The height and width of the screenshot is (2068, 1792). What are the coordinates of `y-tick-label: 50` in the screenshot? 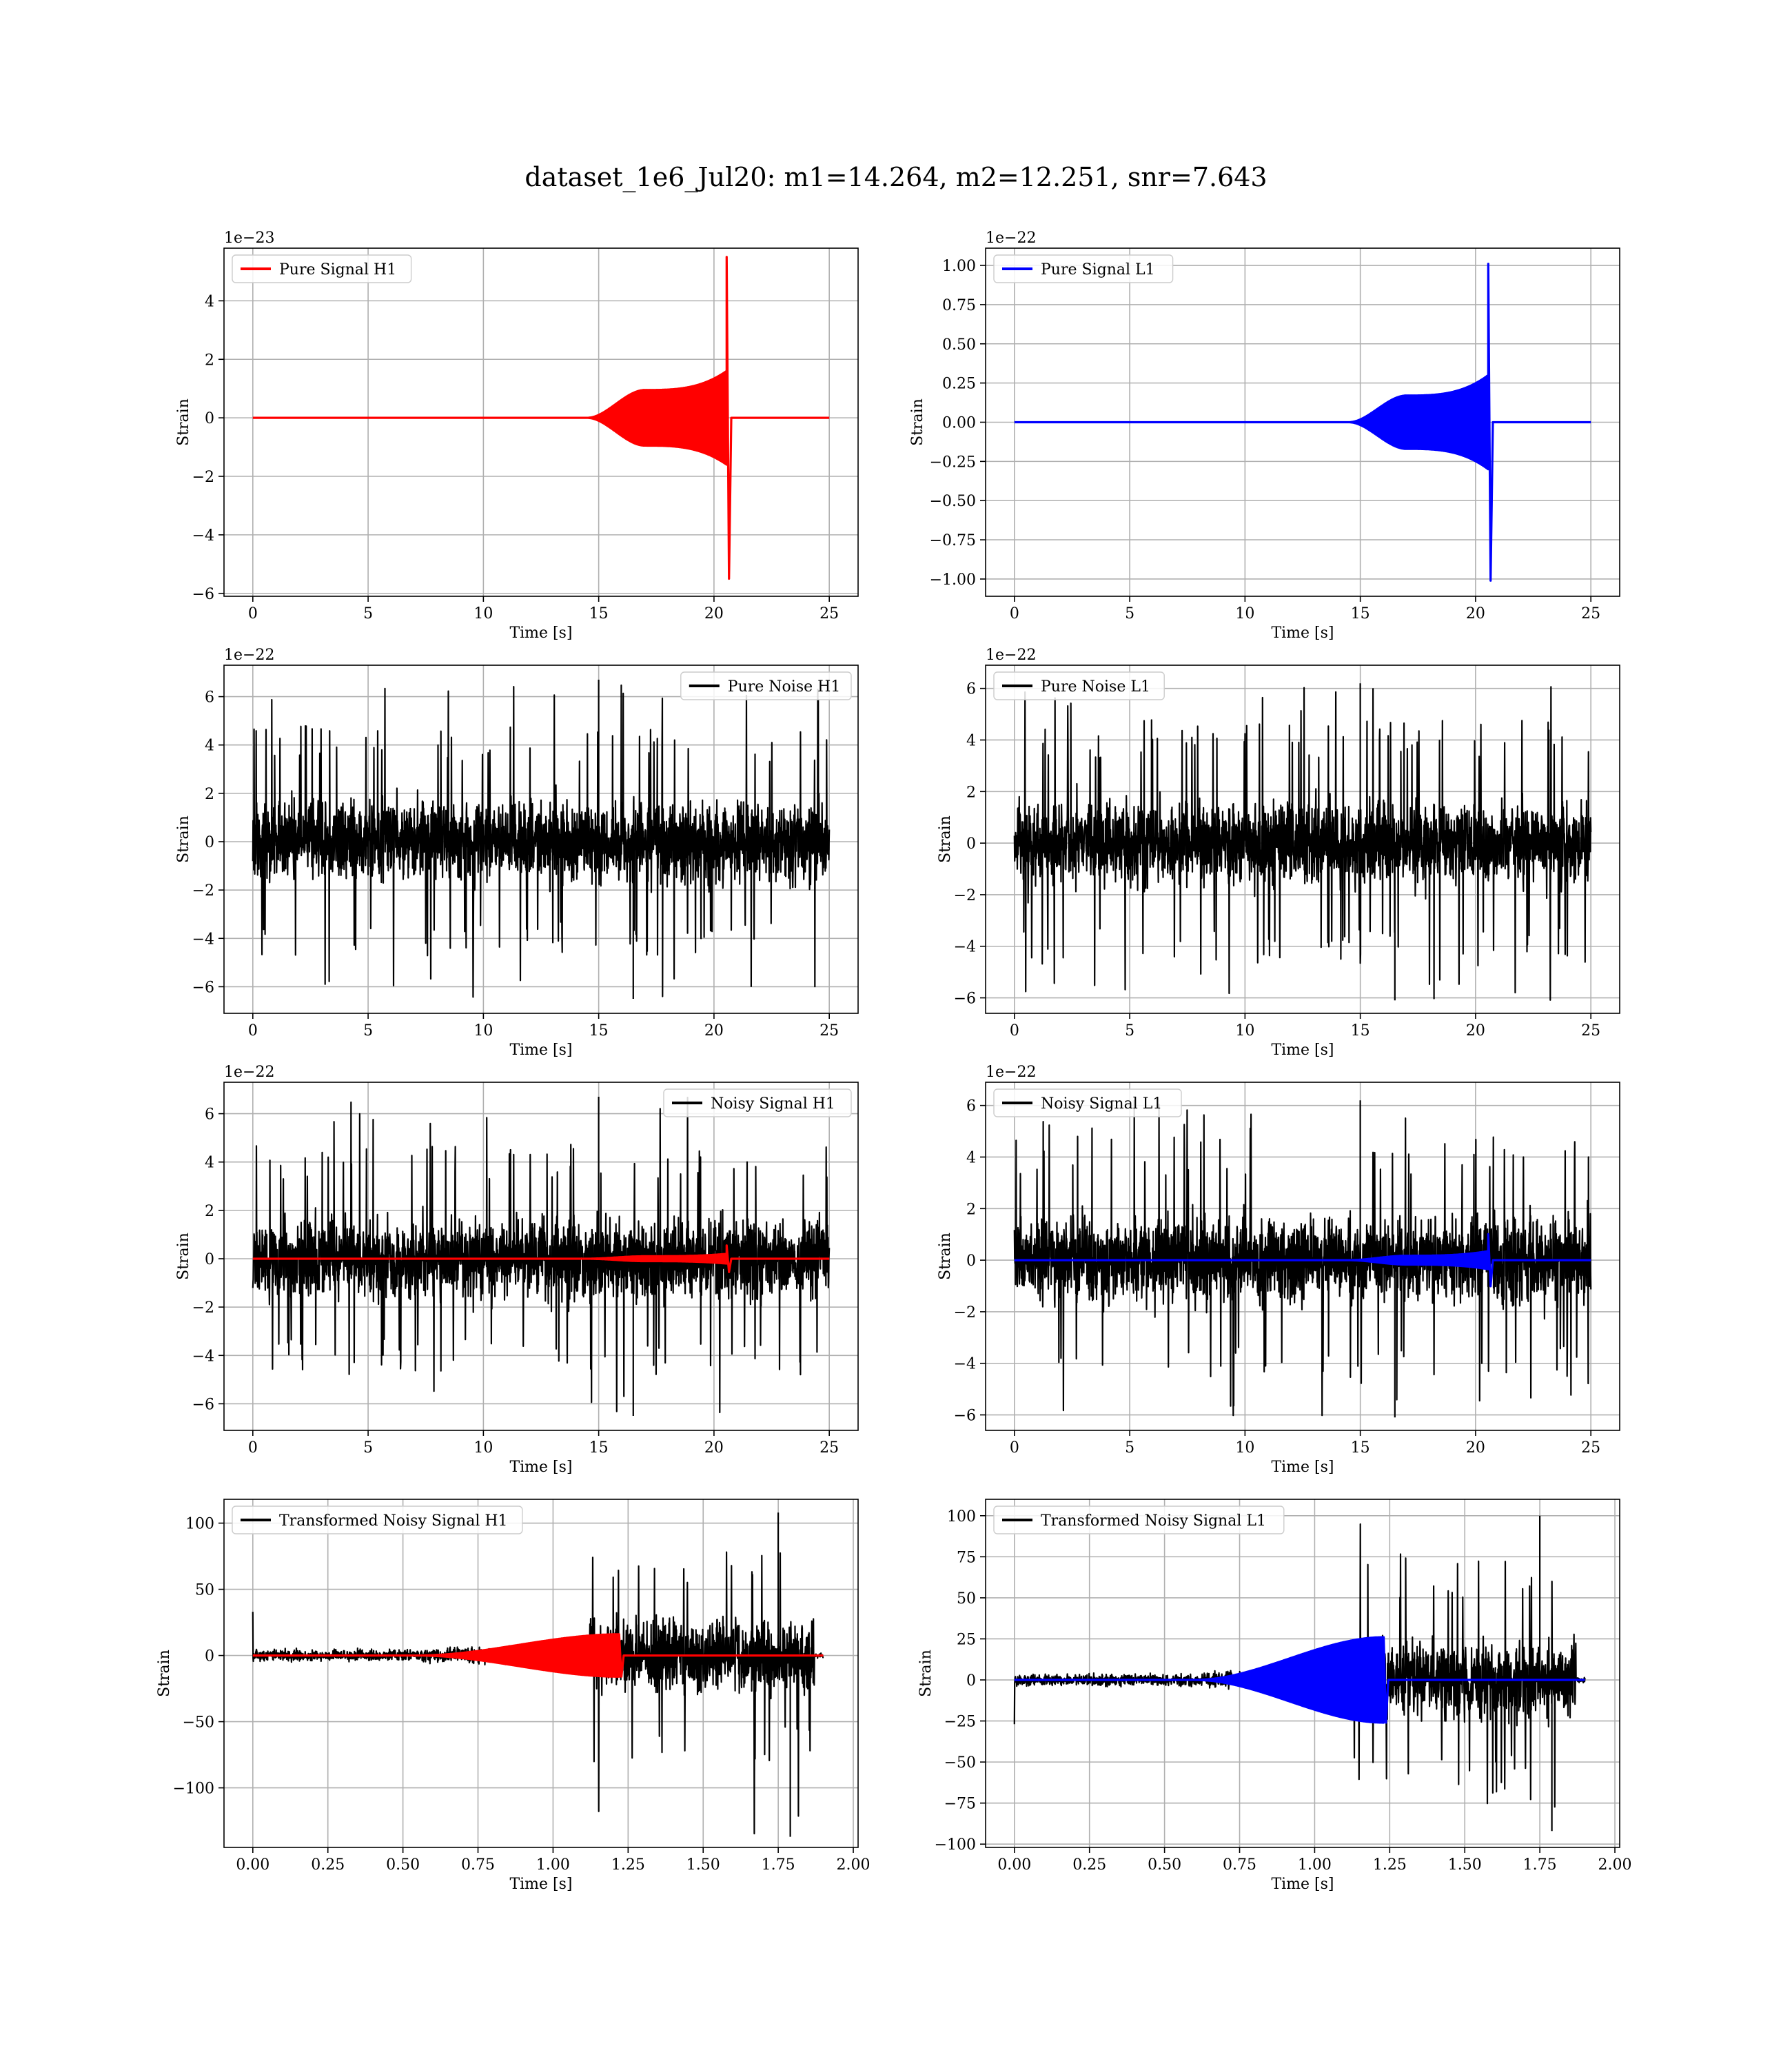 It's located at (966, 1599).